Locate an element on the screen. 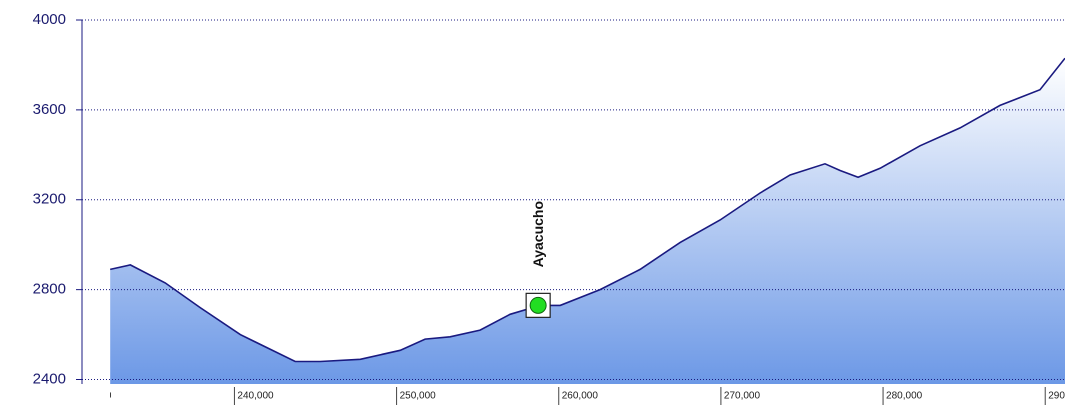  x-tick-label: 270,000 is located at coordinates (742, 396).